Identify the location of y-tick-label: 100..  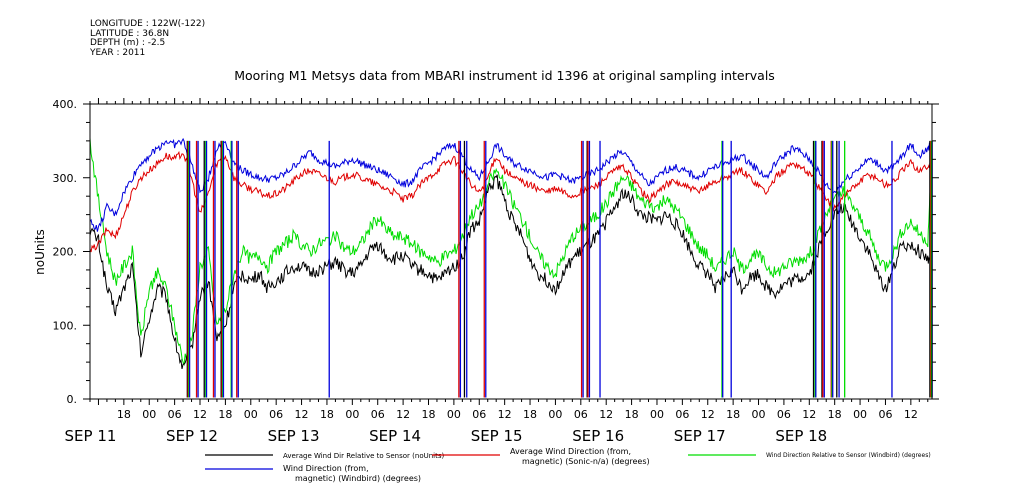
(65, 325).